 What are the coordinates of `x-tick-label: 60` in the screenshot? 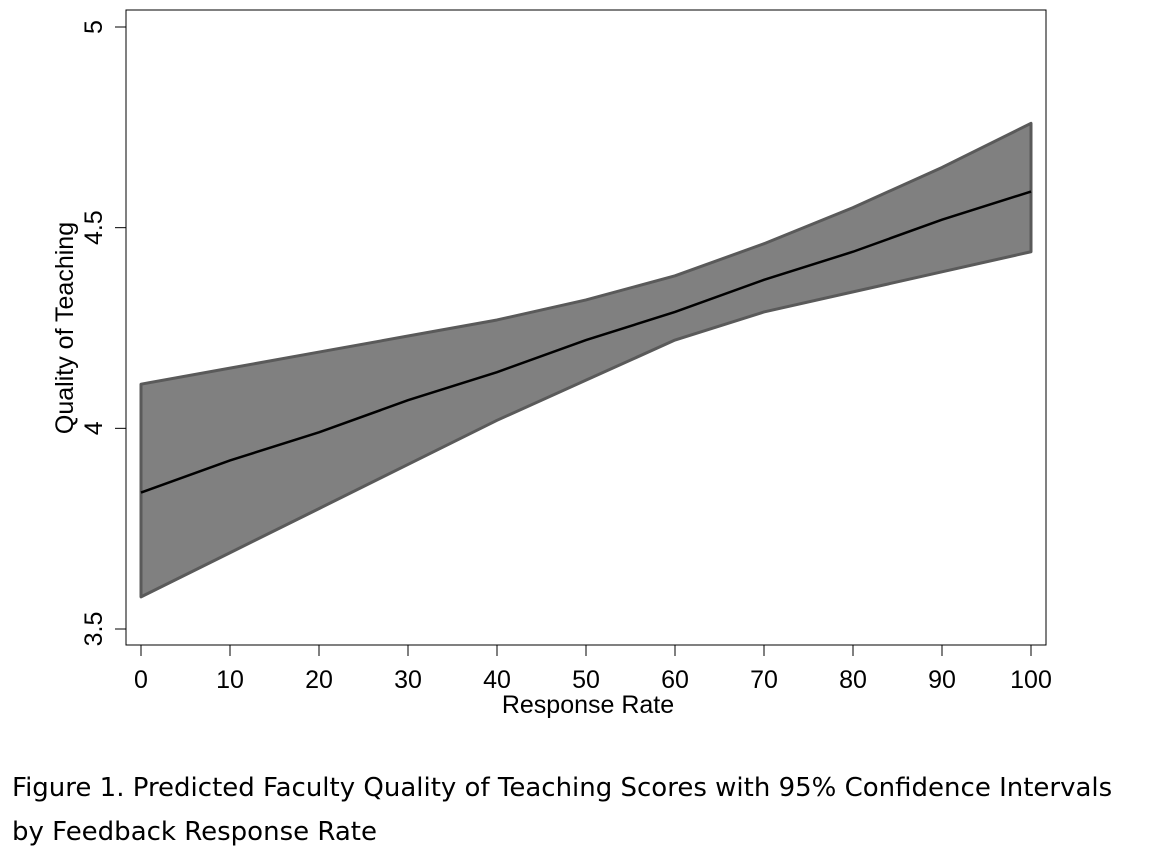 It's located at (675, 680).